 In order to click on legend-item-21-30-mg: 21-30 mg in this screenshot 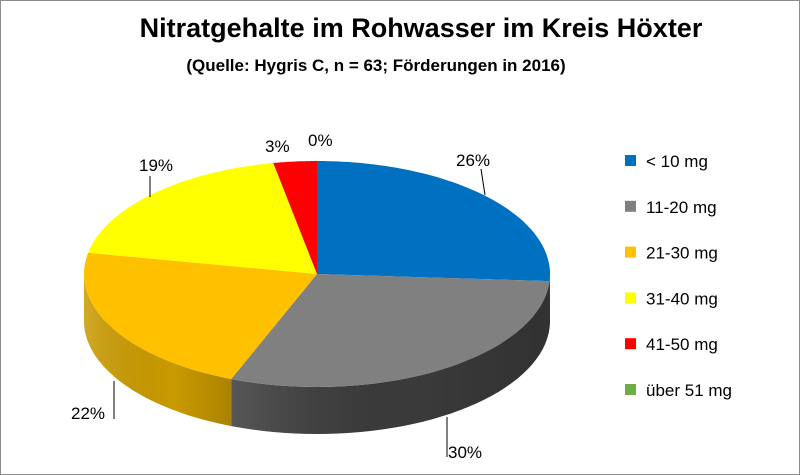, I will do `click(671, 253)`.